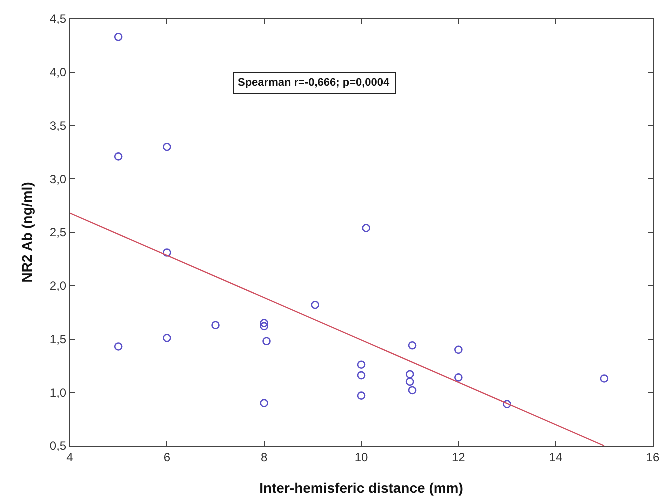 Image resolution: width=672 pixels, height=496 pixels. What do you see at coordinates (264, 457) in the screenshot?
I see `x-tick-label: 8` at bounding box center [264, 457].